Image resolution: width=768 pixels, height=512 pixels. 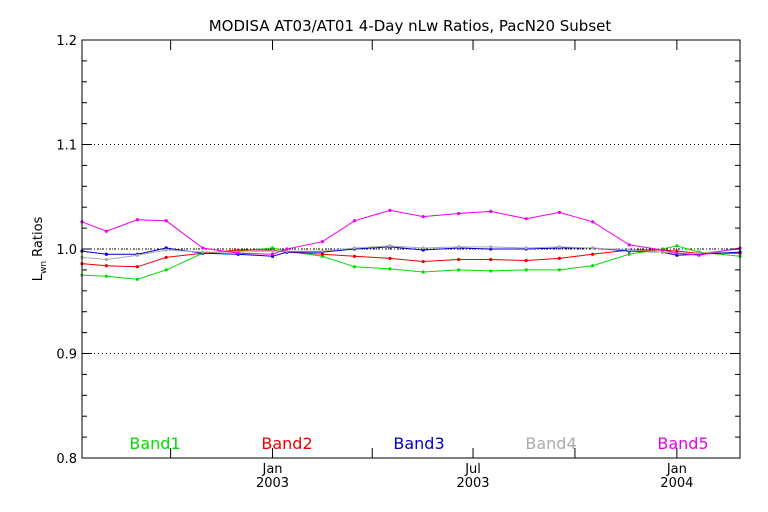 I want to click on x-tick-label-month: Jul, so click(x=472, y=469).